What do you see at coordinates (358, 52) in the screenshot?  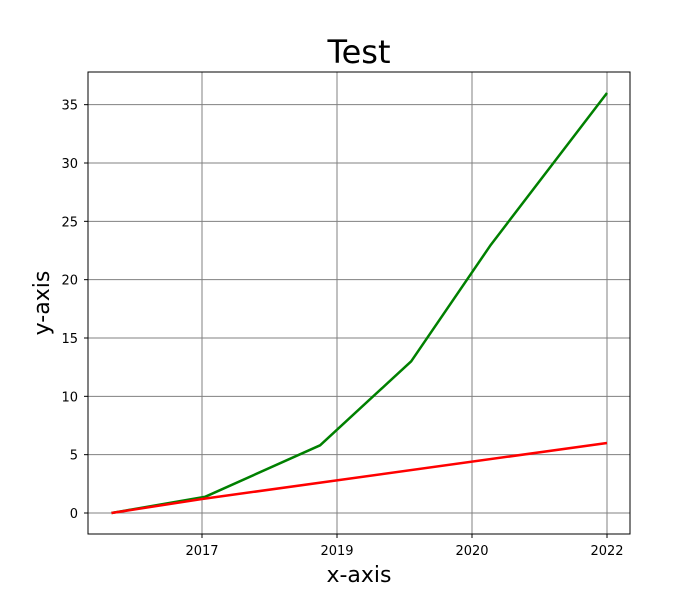 I see `chart-title: Test` at bounding box center [358, 52].